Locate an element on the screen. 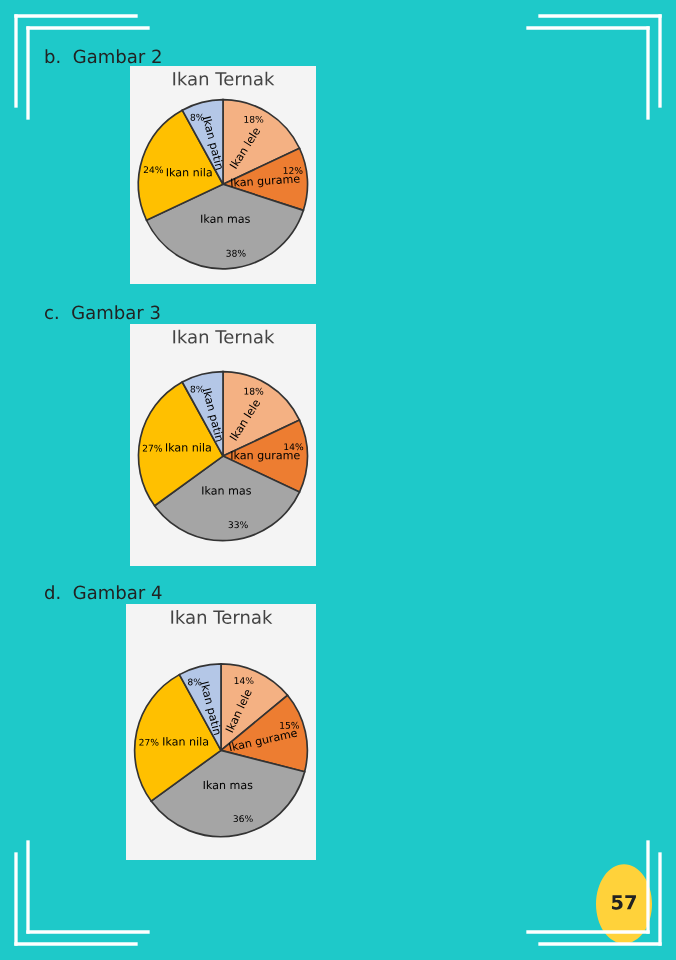 Image resolution: width=676 pixels, height=960 pixels. text: d. Gambar 4 is located at coordinates (103, 592).